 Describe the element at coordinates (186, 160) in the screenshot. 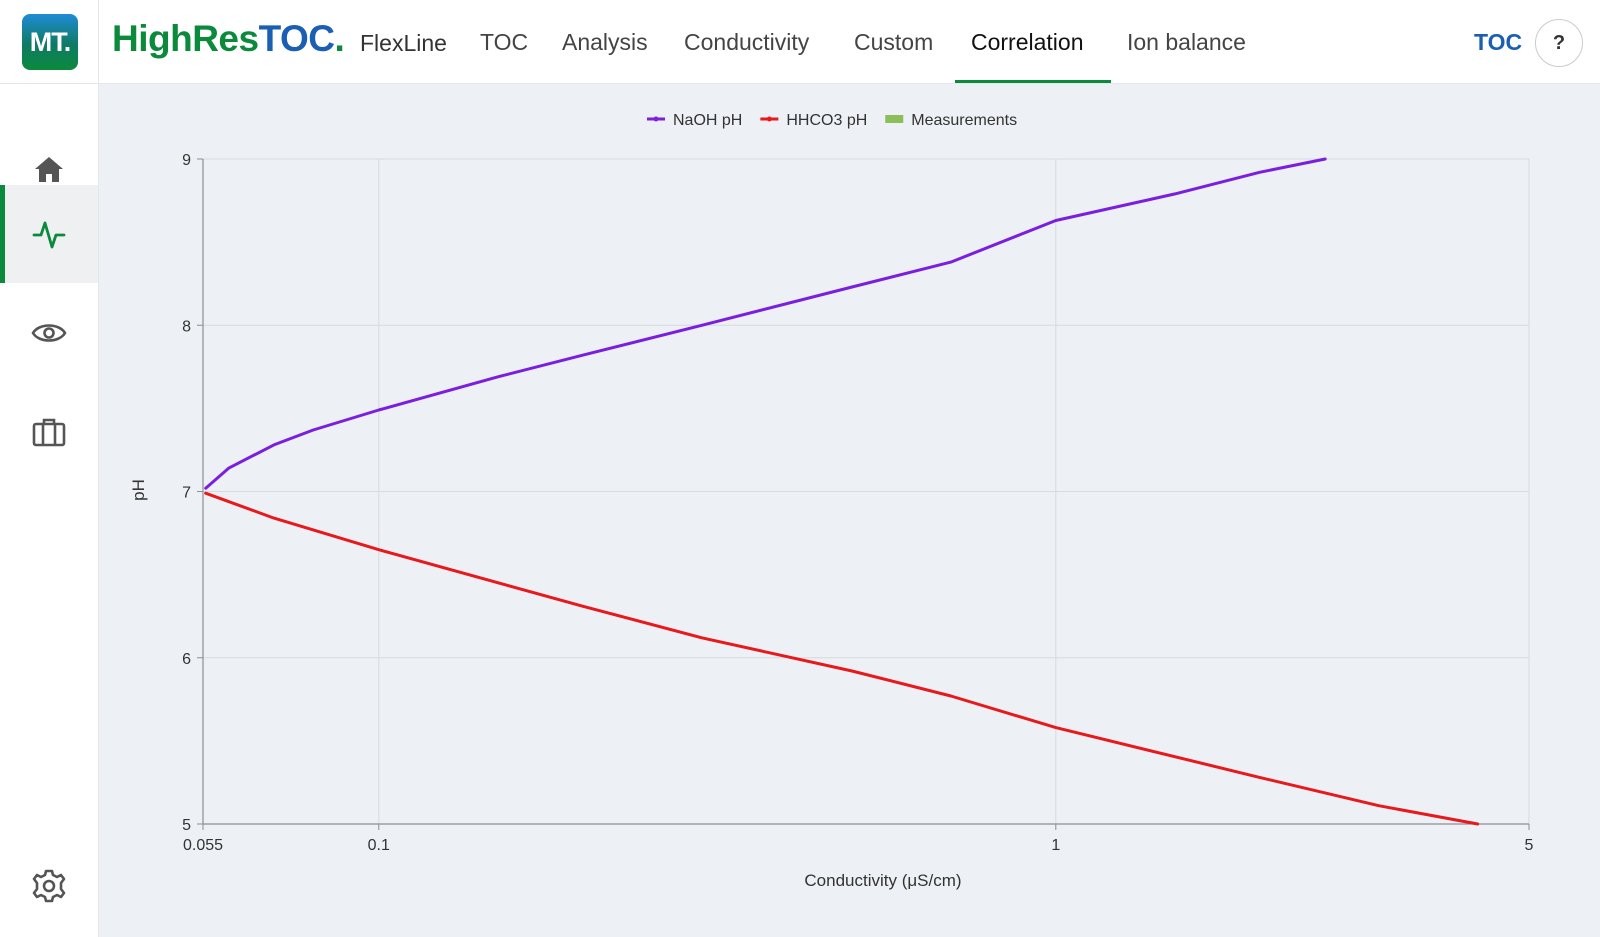

I see `y-tick-label: 9` at that location.